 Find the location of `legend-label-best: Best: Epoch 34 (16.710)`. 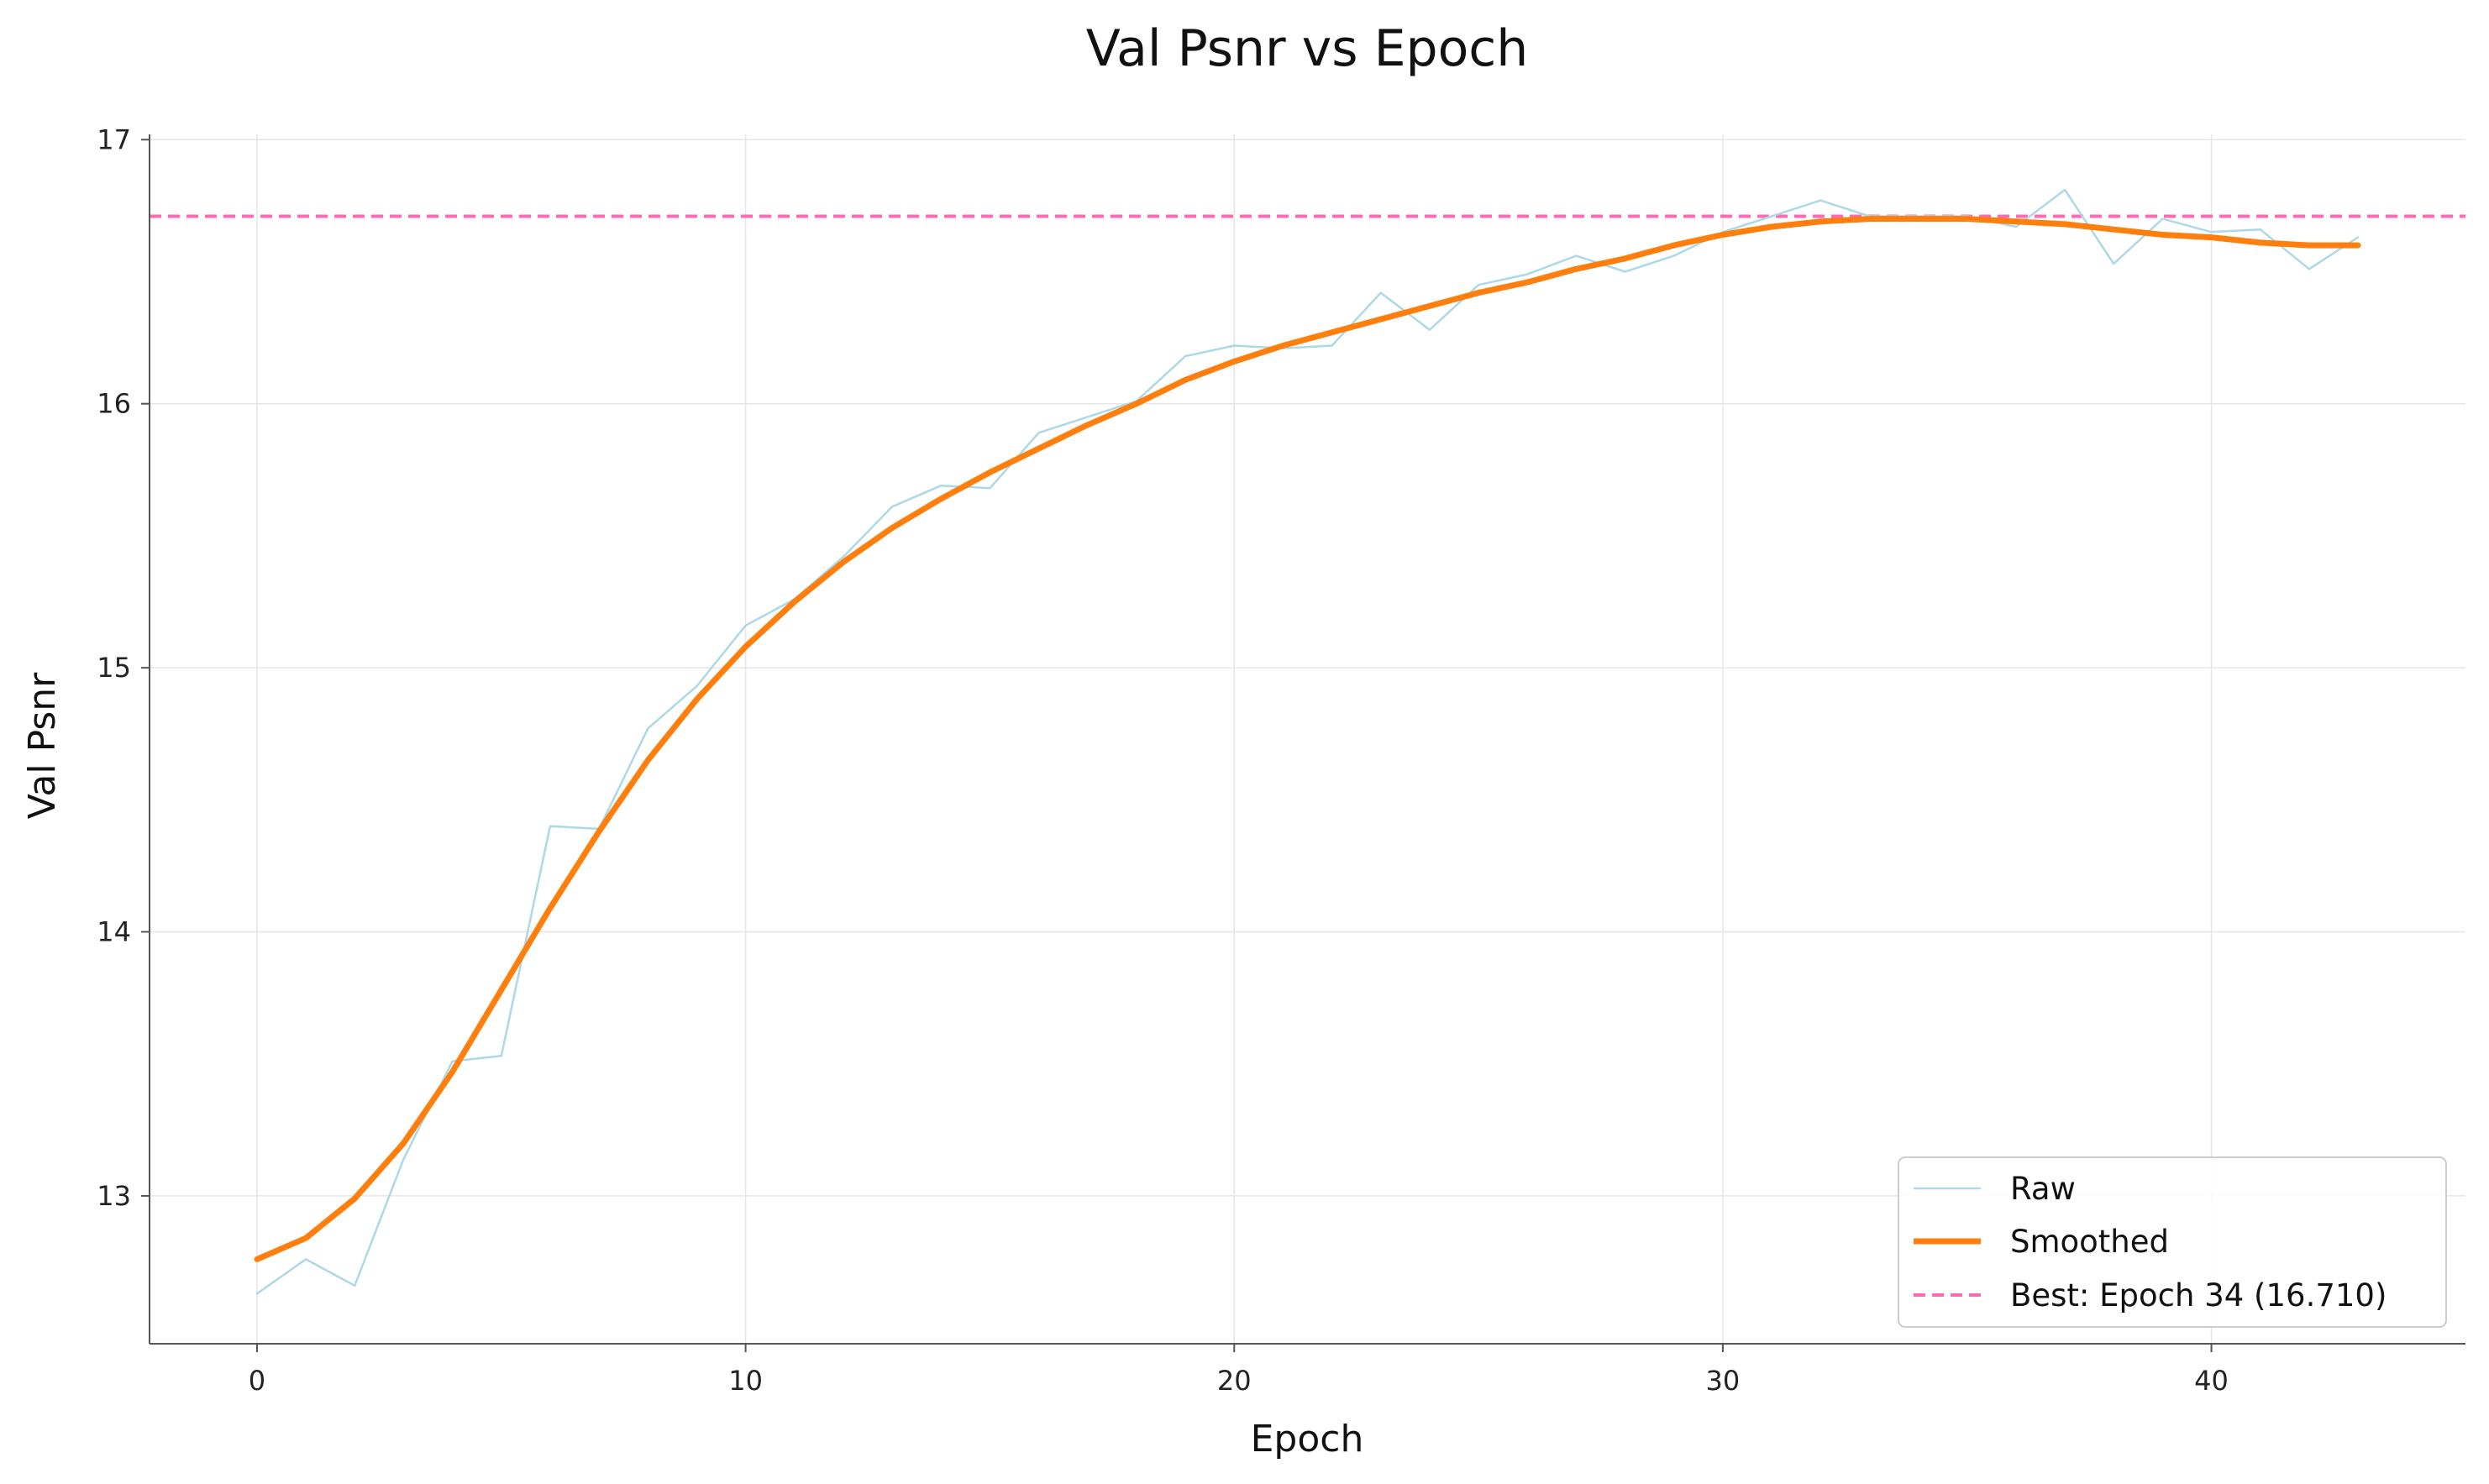

legend-label-best: Best: Epoch 34 (16.710) is located at coordinates (2198, 1295).